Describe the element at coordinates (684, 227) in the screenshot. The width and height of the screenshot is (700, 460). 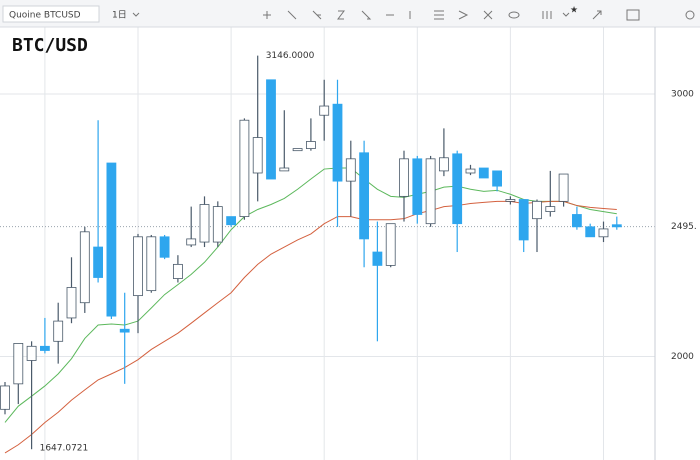
I see `last-price-label: 2495.` at that location.